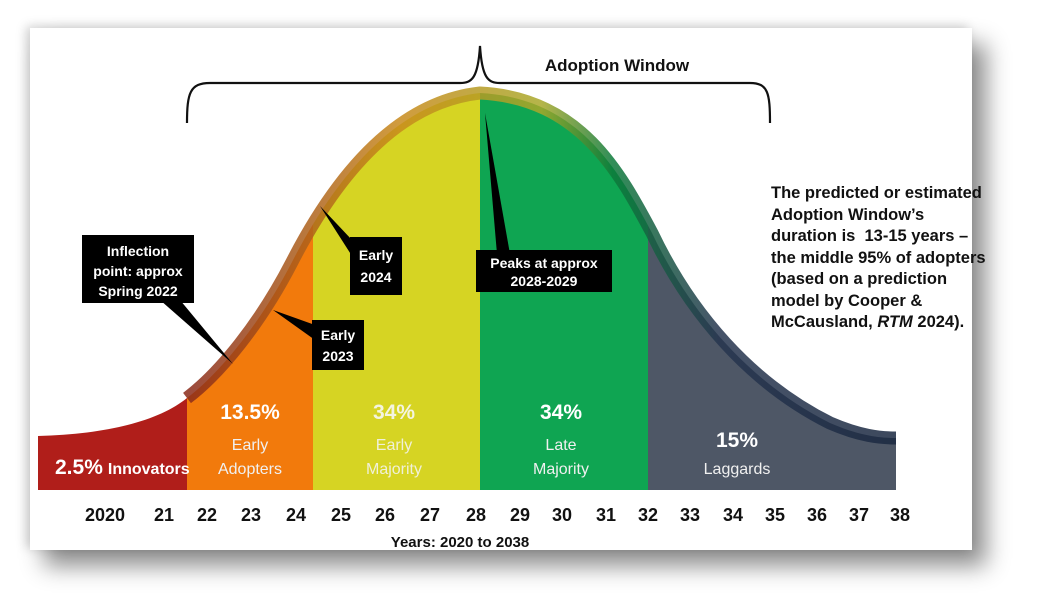 Image resolution: width=1037 pixels, height=615 pixels. I want to click on early-majority-line1: Early, so click(394, 445).